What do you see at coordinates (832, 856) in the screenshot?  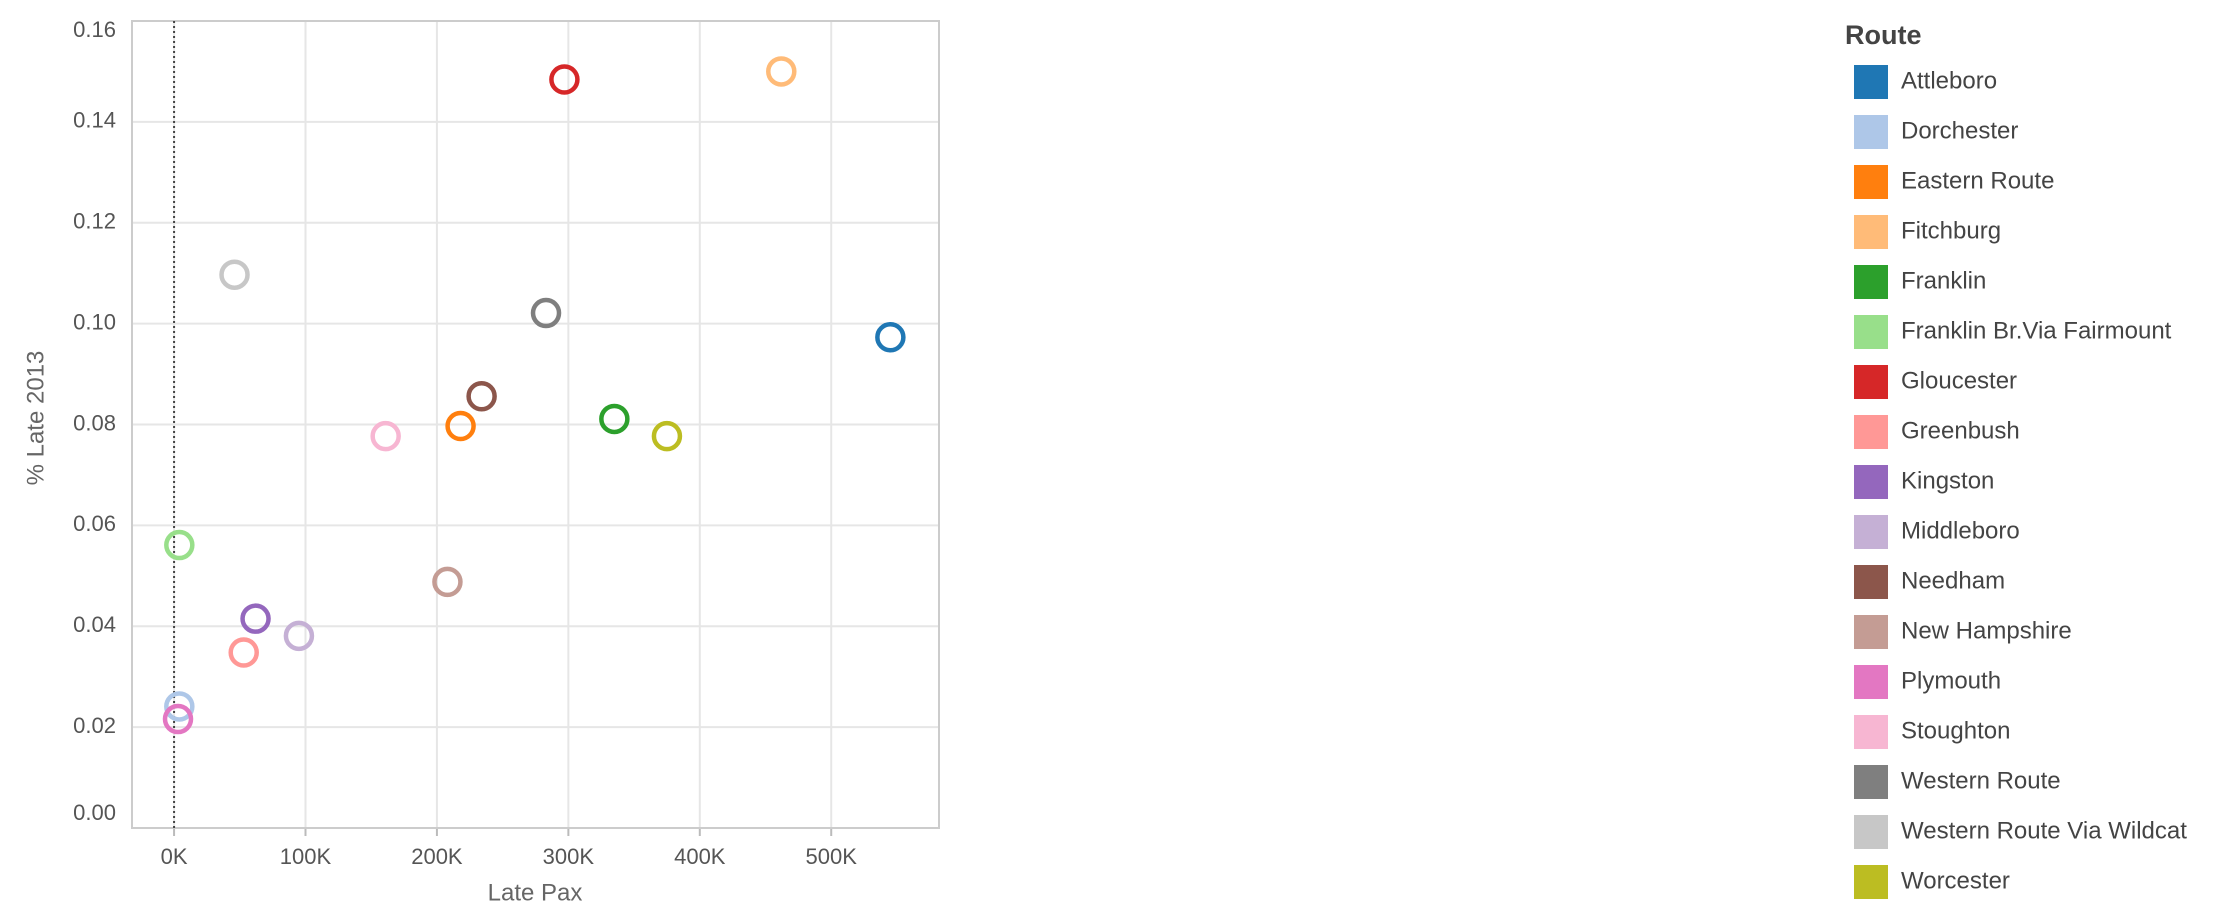 I see `x-tick-label: 500K` at bounding box center [832, 856].